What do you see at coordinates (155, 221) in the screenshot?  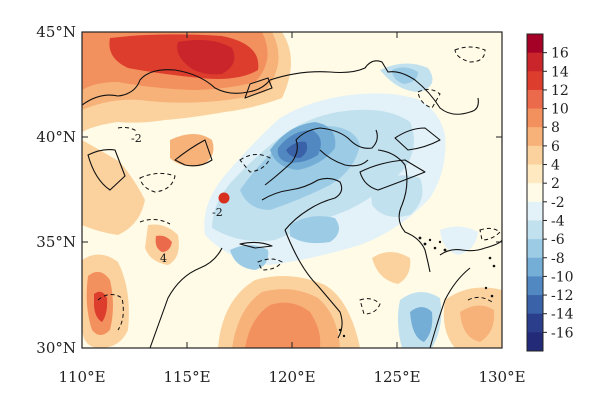 I see `dashed-west` at bounding box center [155, 221].